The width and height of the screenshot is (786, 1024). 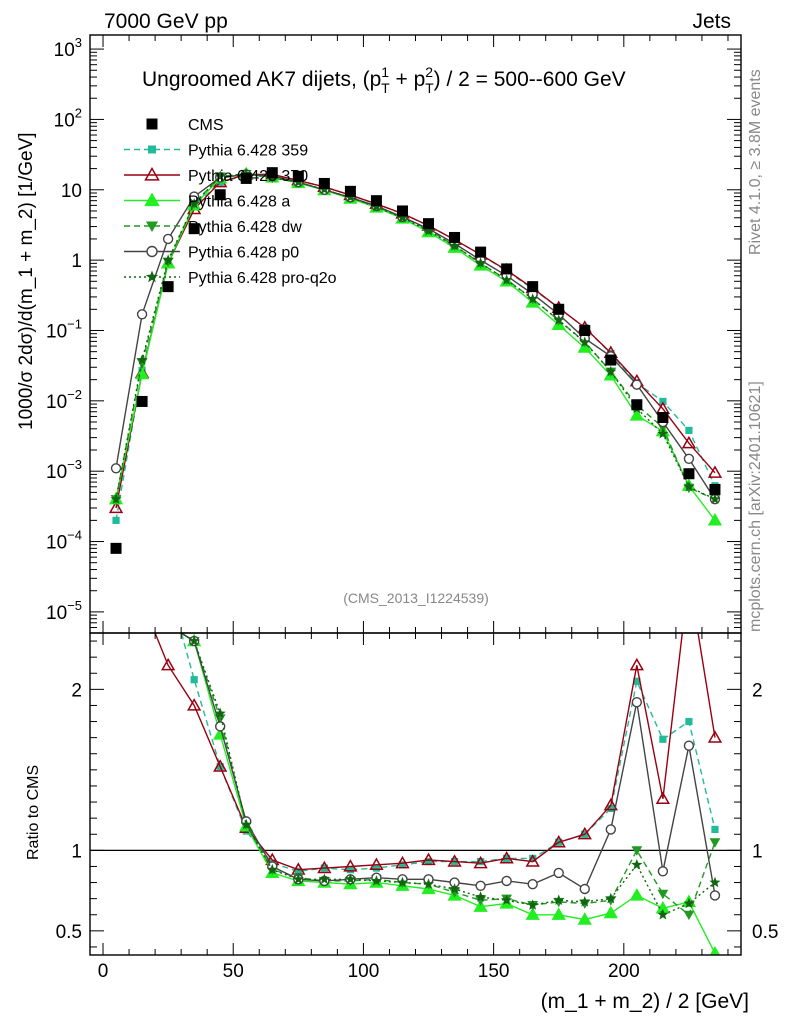 What do you see at coordinates (26, 281) in the screenshot?
I see `main-y-axis-title: 1000/σ 2dσ)/d(m_1 + m_2) [1/GeV]` at bounding box center [26, 281].